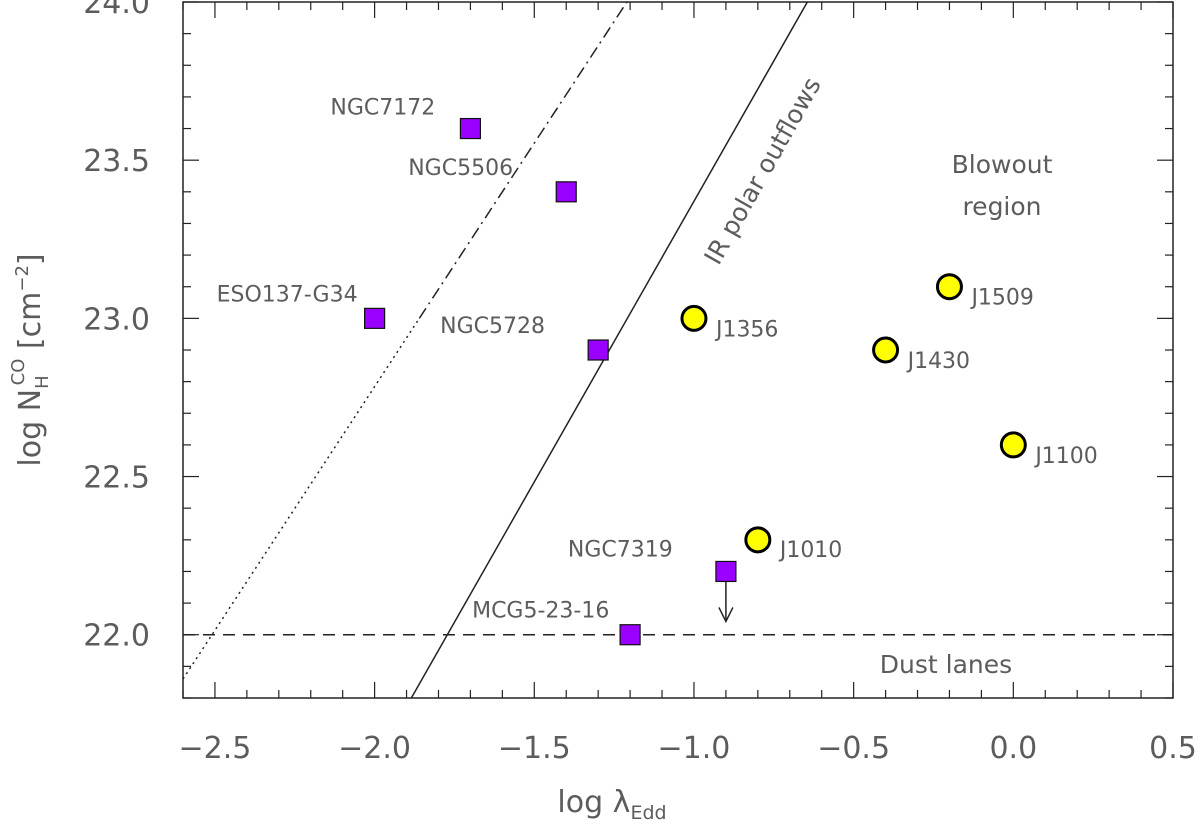 The height and width of the screenshot is (826, 1200). Describe the element at coordinates (116, 161) in the screenshot. I see `y-tick-label: 23.5` at that location.